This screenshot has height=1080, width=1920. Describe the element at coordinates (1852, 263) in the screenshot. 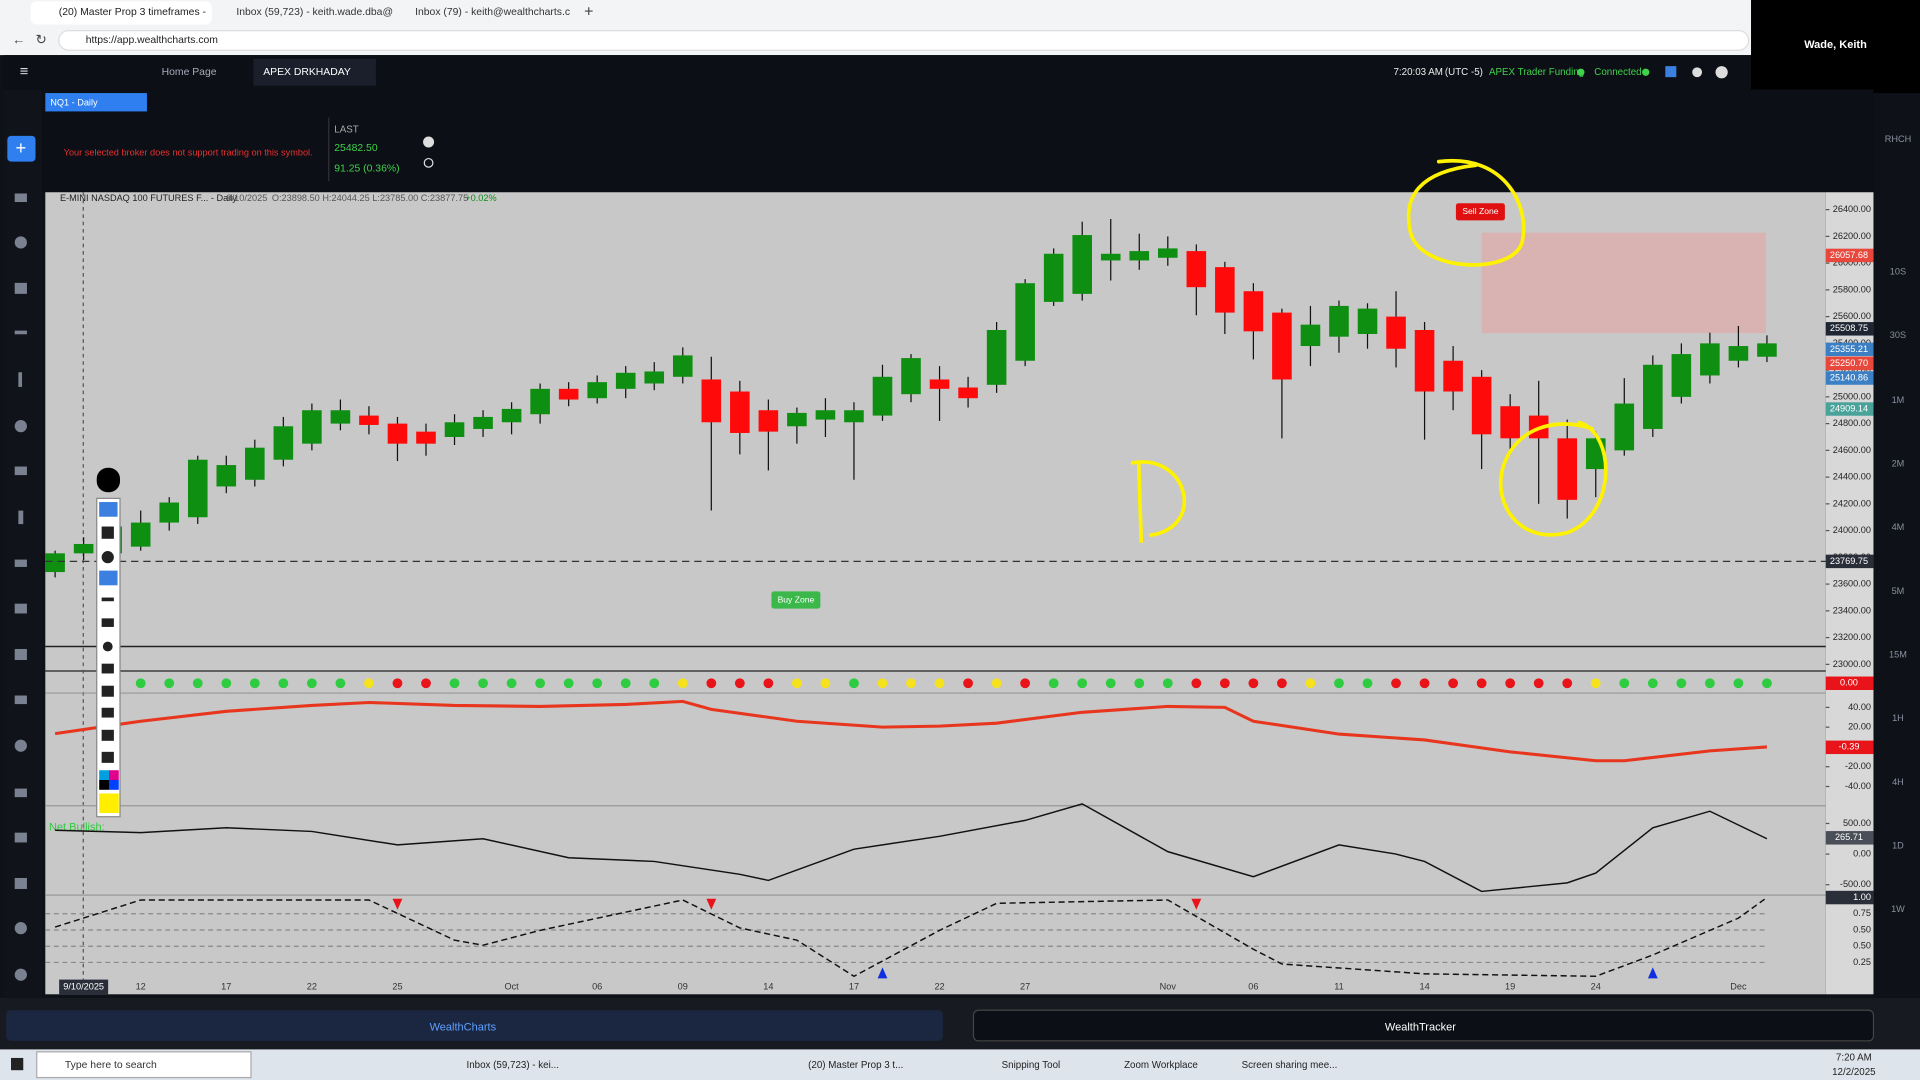

I see `y-tick-label: 26000.00` at that location.